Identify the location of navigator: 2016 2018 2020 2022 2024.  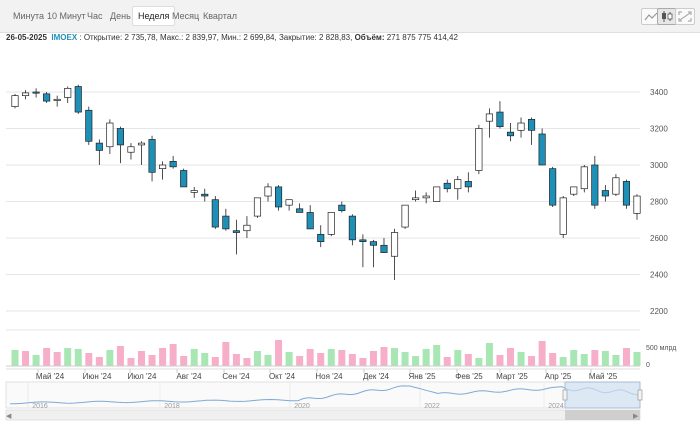
(324, 395).